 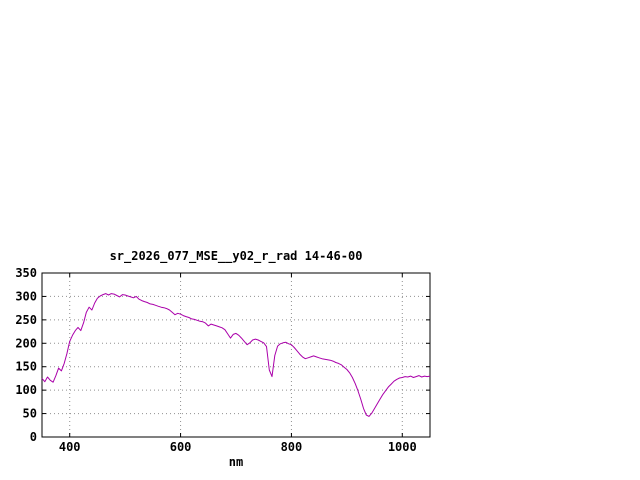 I want to click on y-tick-label: 0, so click(x=33, y=437).